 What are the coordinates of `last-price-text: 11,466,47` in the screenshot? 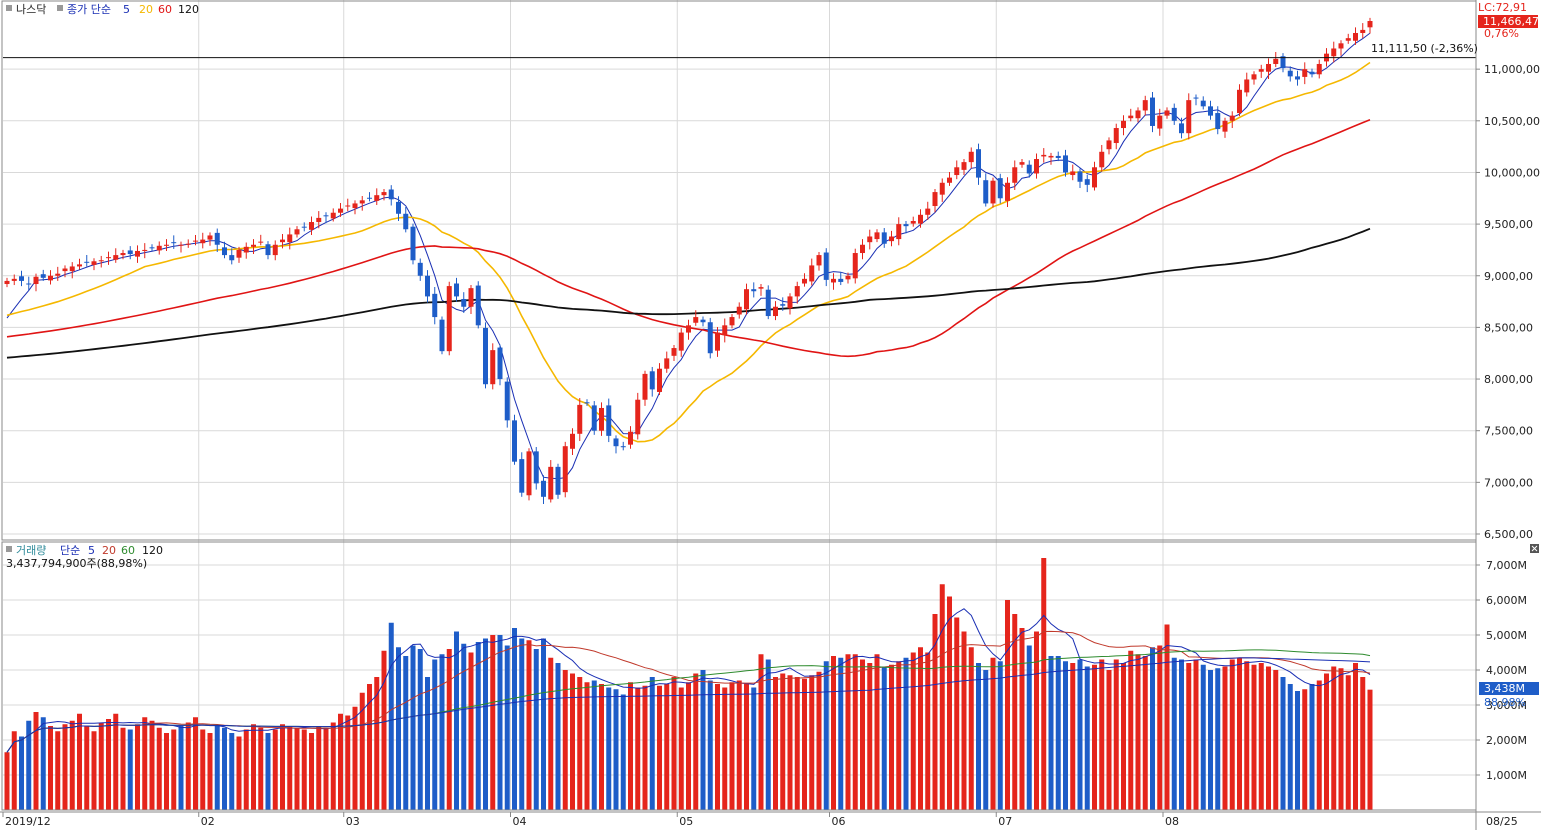 It's located at (1511, 21).